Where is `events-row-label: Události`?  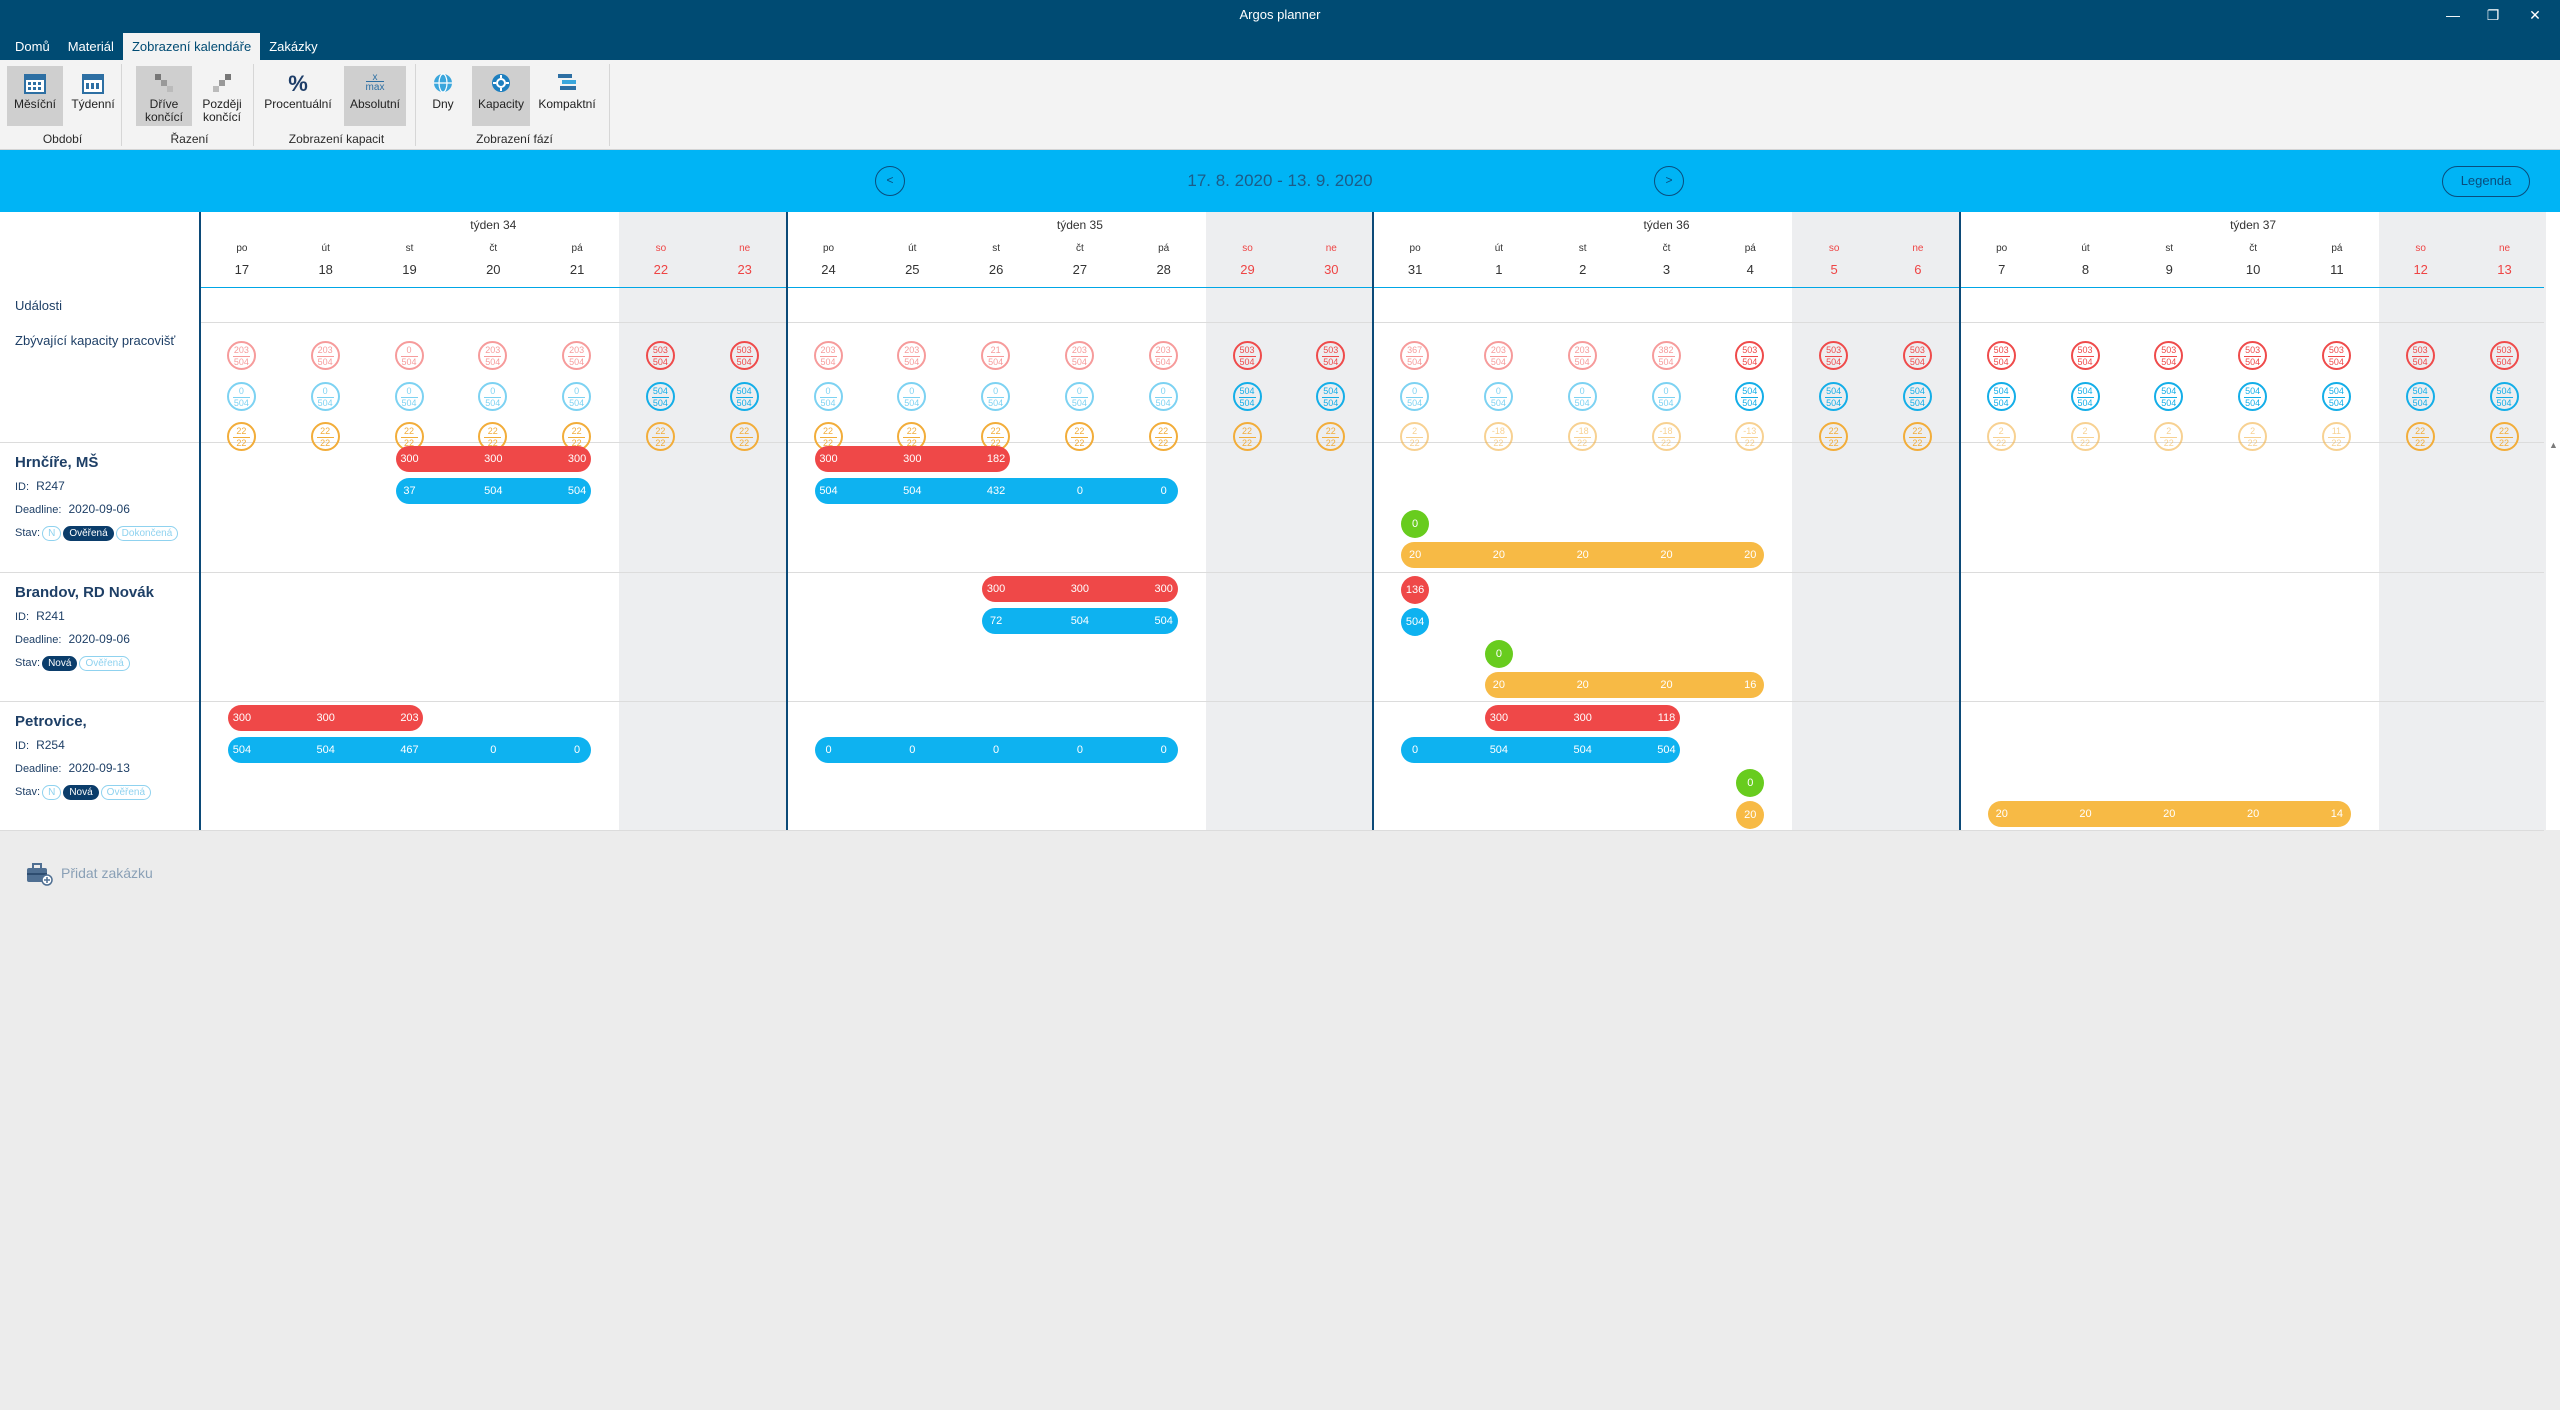 events-row-label: Události is located at coordinates (38, 305).